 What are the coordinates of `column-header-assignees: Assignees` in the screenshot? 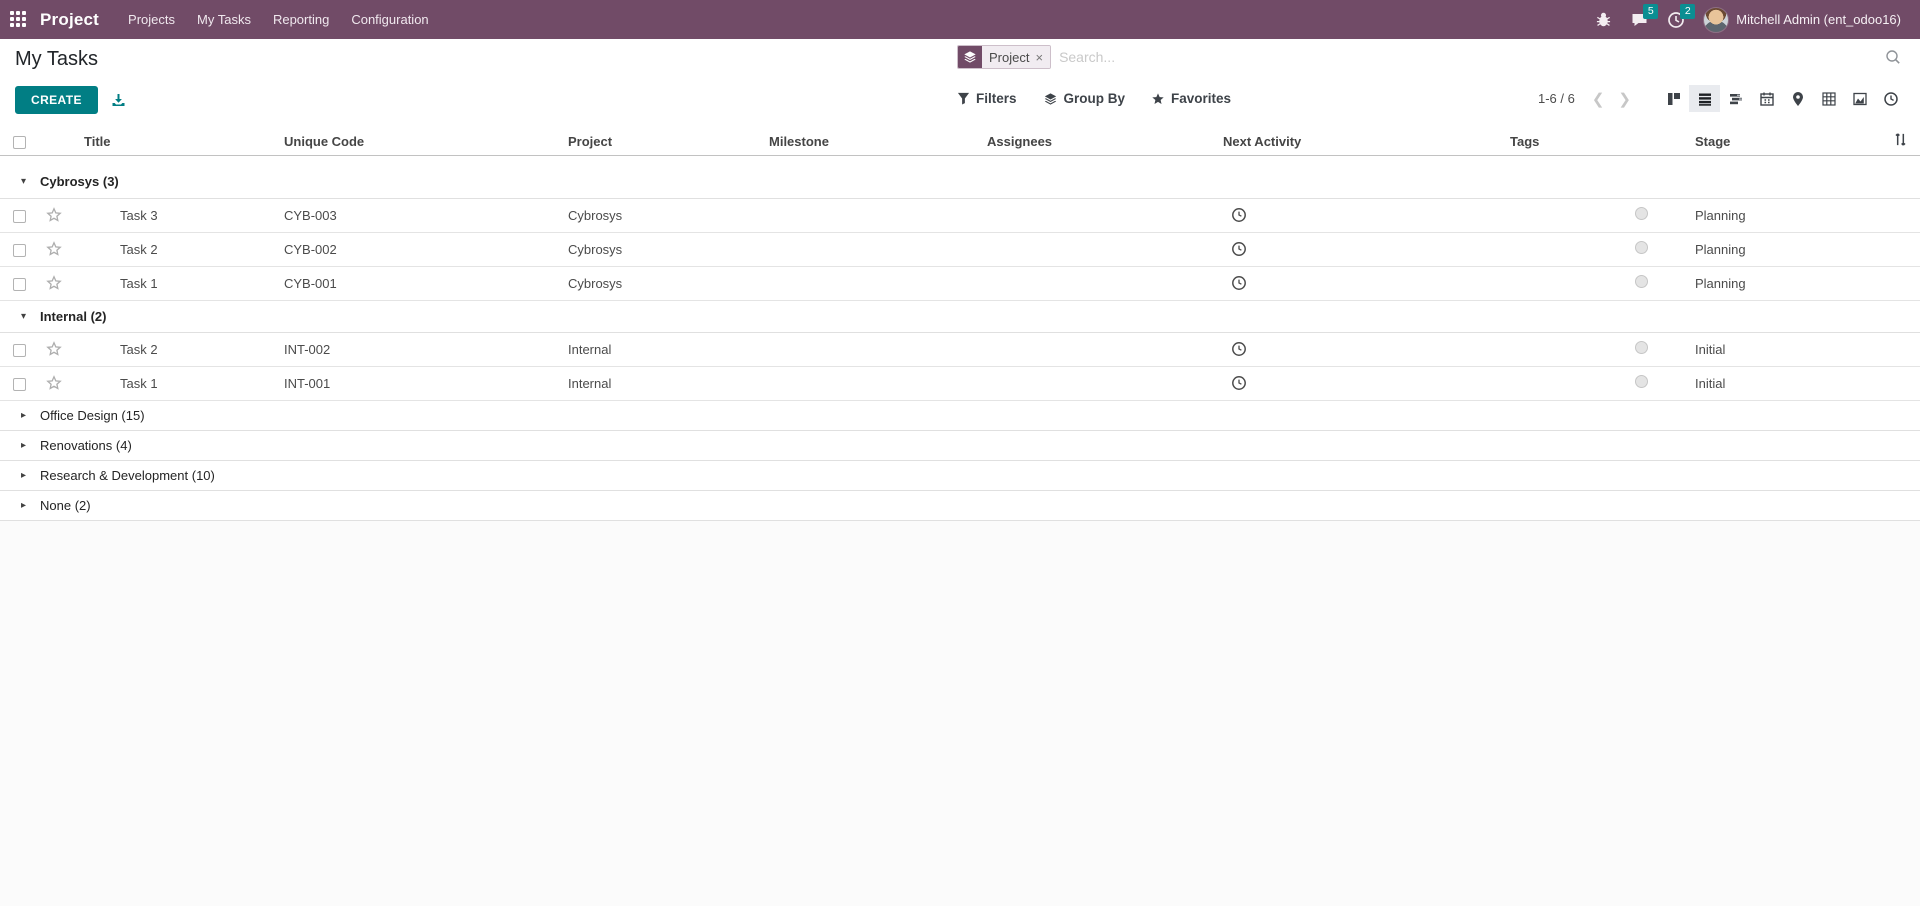 It's located at (1105, 142).